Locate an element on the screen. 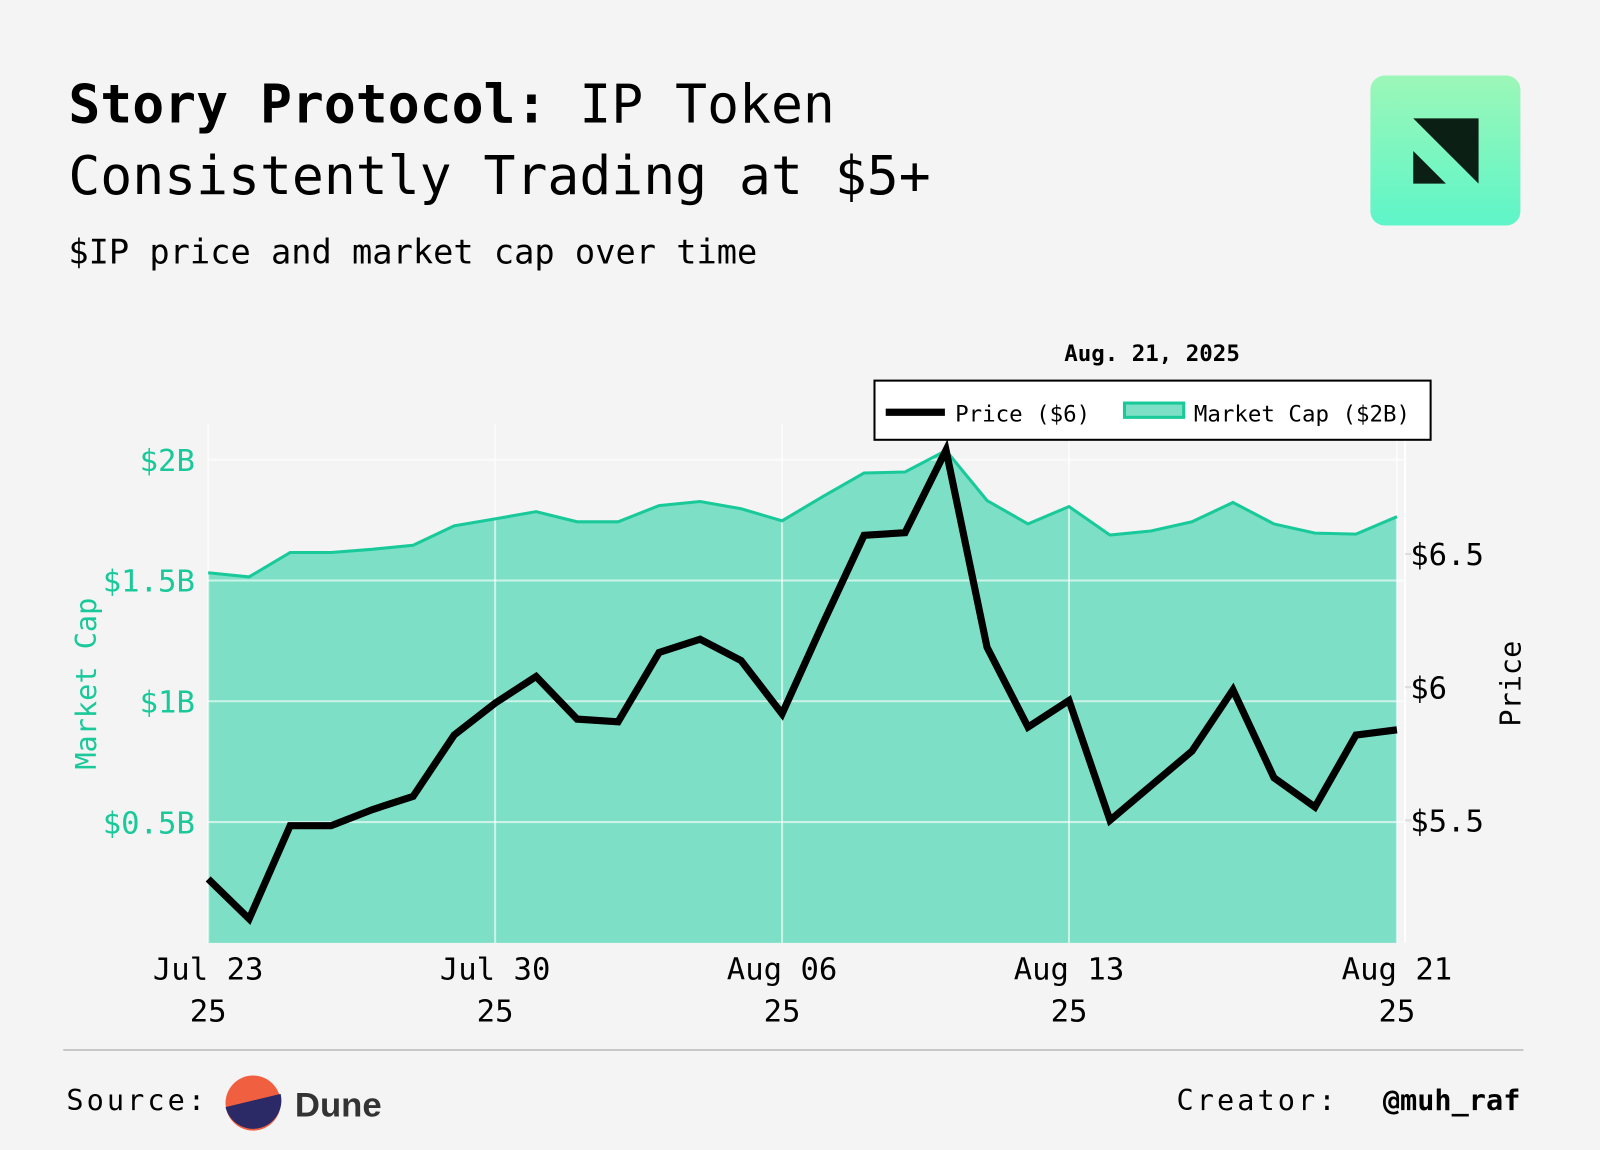 The image size is (1600, 1150). y-tick-label: $0.5B is located at coordinates (149, 823).